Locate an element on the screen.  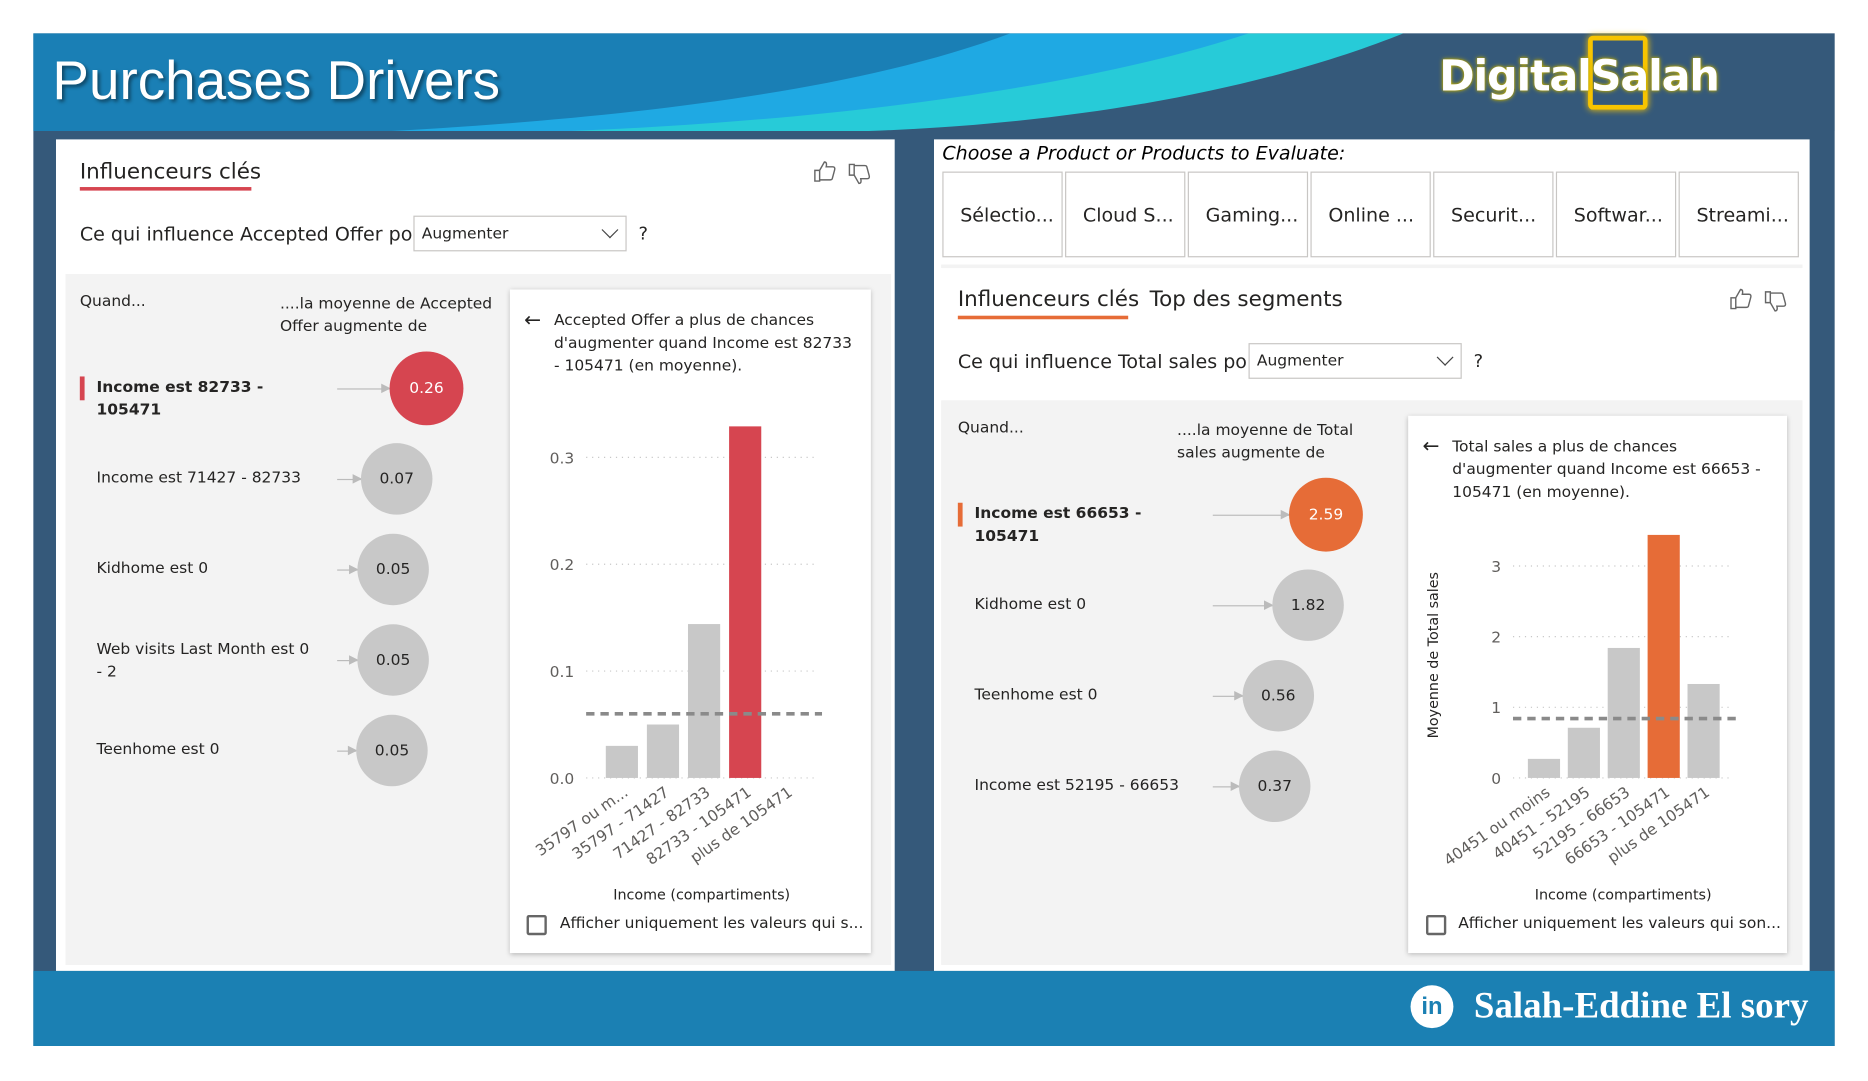
influencer-label: Income est 71427 - 82733 is located at coordinates (198, 478).